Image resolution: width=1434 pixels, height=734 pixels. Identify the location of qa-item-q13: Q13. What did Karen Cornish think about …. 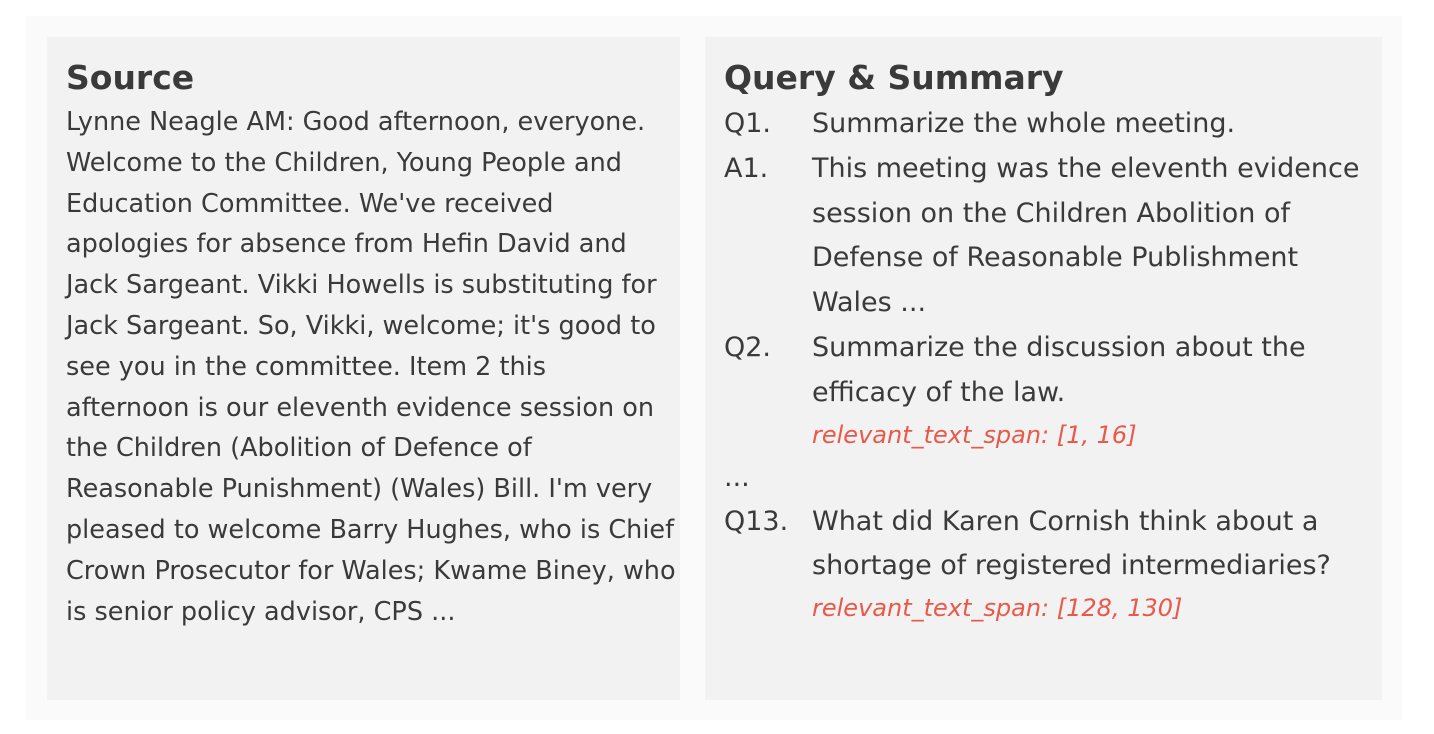
(1053, 565).